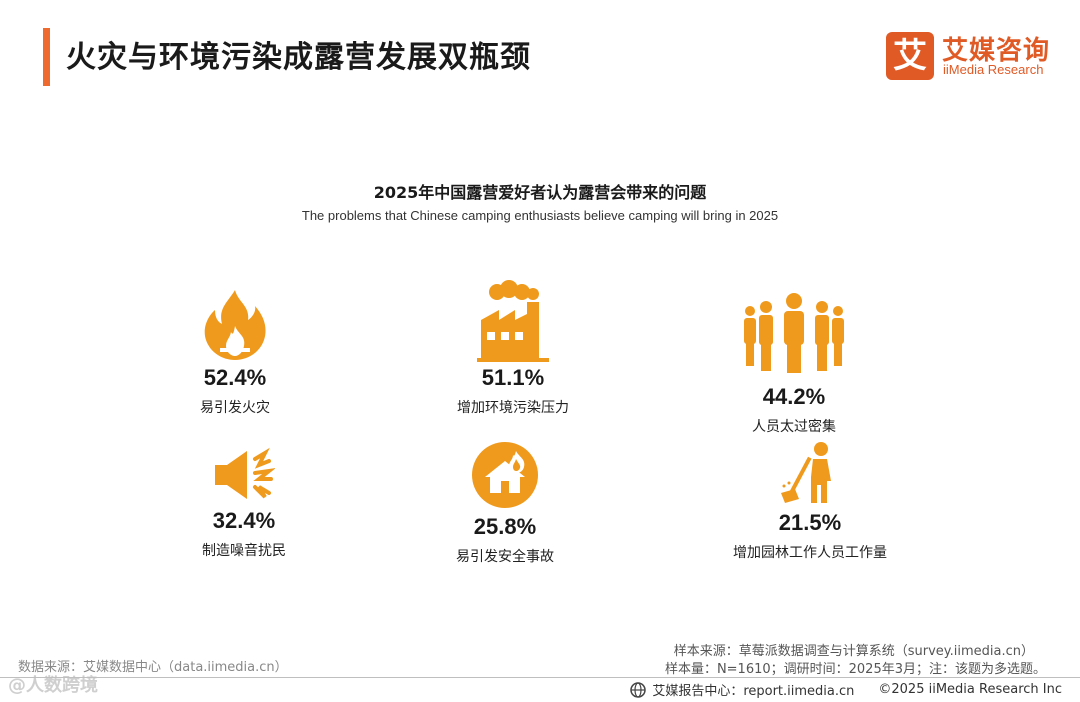 This screenshot has width=1080, height=702. What do you see at coordinates (298, 57) in the screenshot?
I see `page-title: 火灾与环境污染成露营发展双瓶颈` at bounding box center [298, 57].